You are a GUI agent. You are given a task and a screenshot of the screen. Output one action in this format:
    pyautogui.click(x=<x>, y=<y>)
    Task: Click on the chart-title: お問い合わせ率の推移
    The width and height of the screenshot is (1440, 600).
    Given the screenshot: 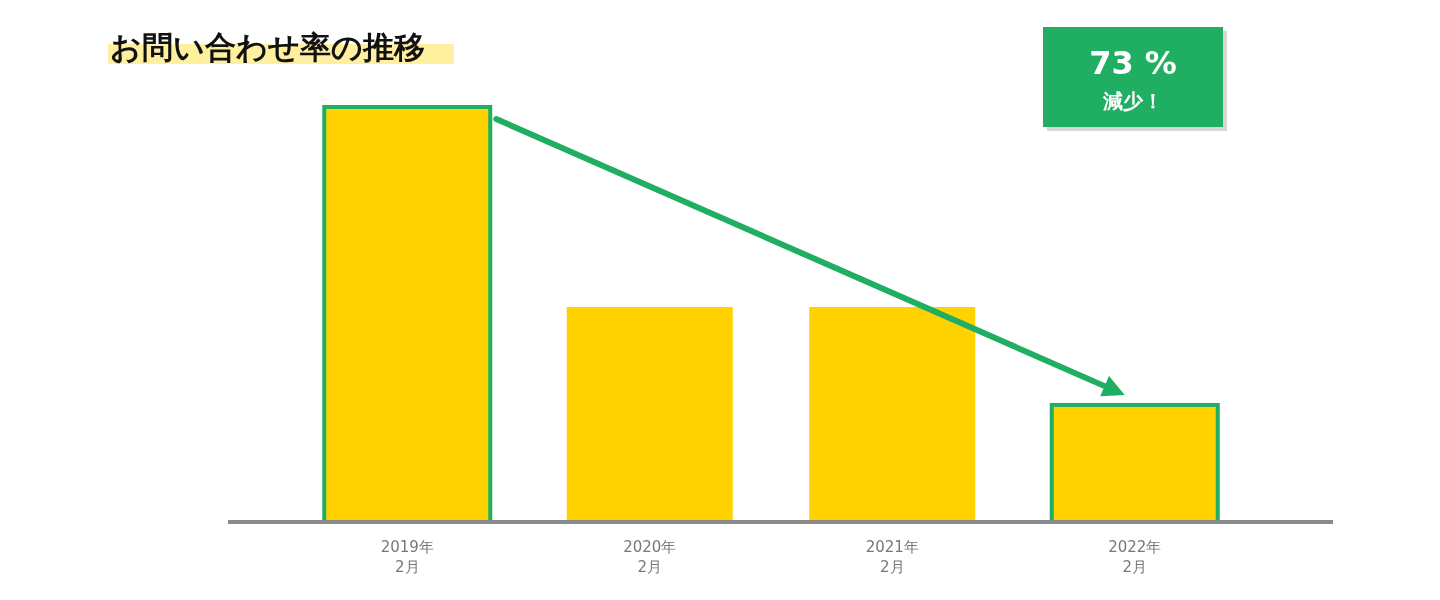 What is the action you would take?
    pyautogui.click(x=267, y=47)
    